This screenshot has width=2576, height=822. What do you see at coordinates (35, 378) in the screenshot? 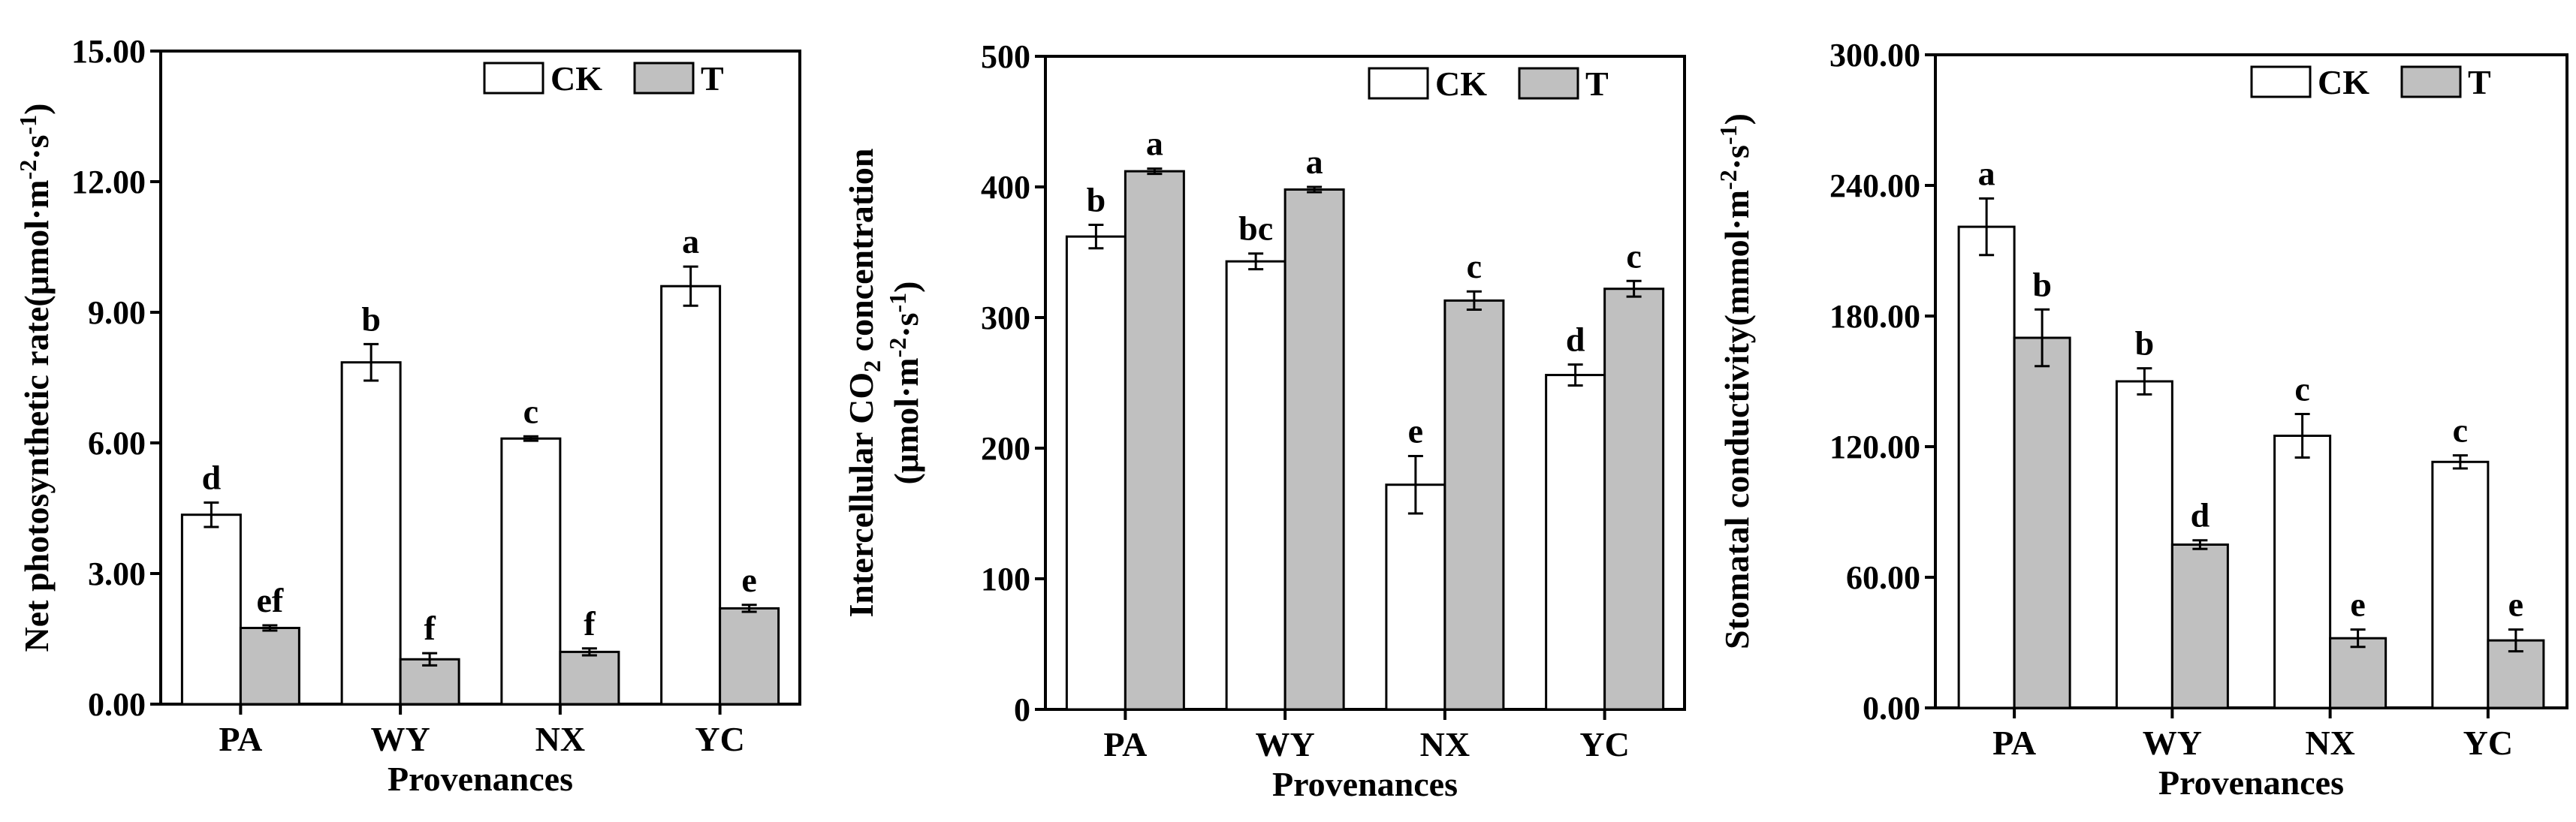
I see `y-axis-title: Net photosynthetic rate(μmol·m-2·s-1)` at bounding box center [35, 378].